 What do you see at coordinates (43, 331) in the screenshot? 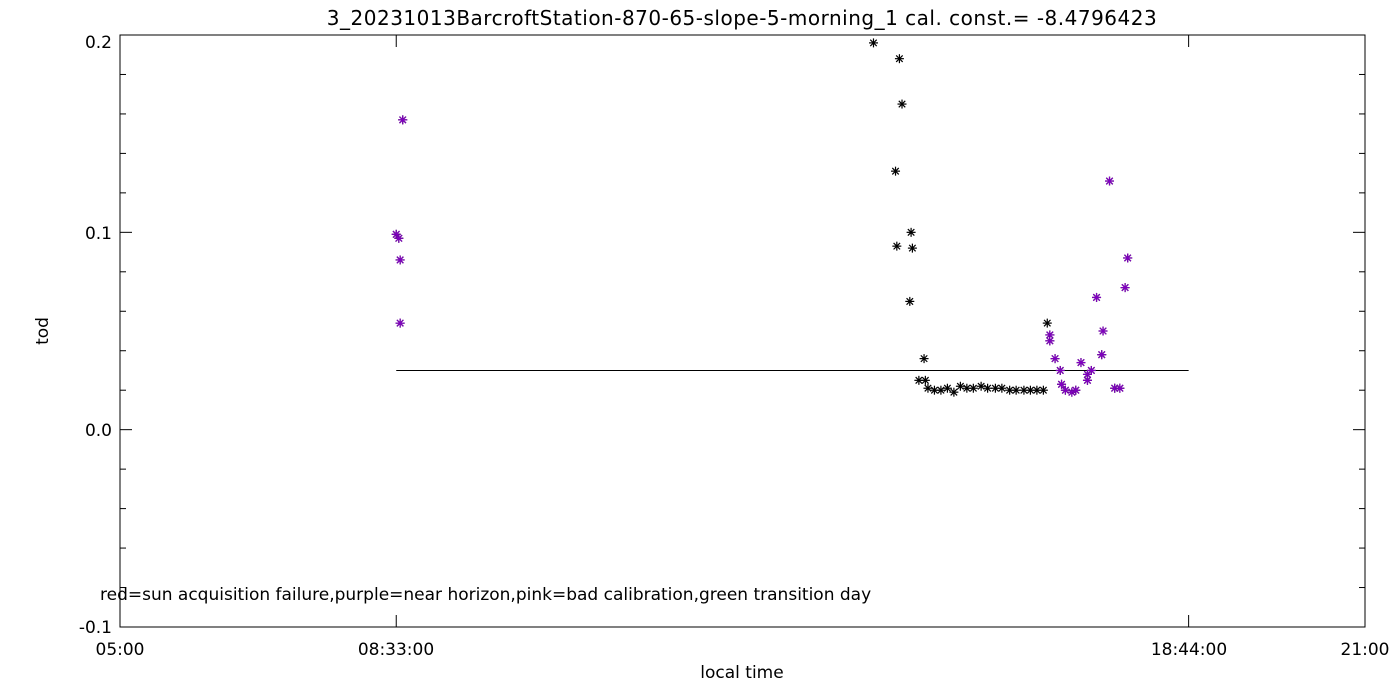
I see `y-axis-label: tod` at bounding box center [43, 331].